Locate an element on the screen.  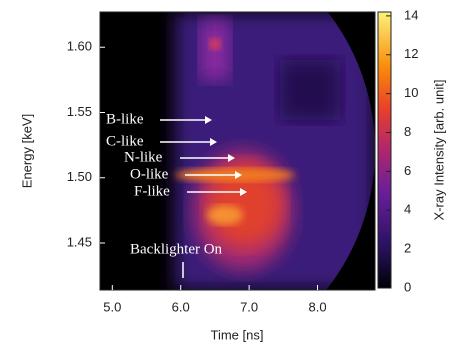
annotation: C-like is located at coordinates (125, 141).